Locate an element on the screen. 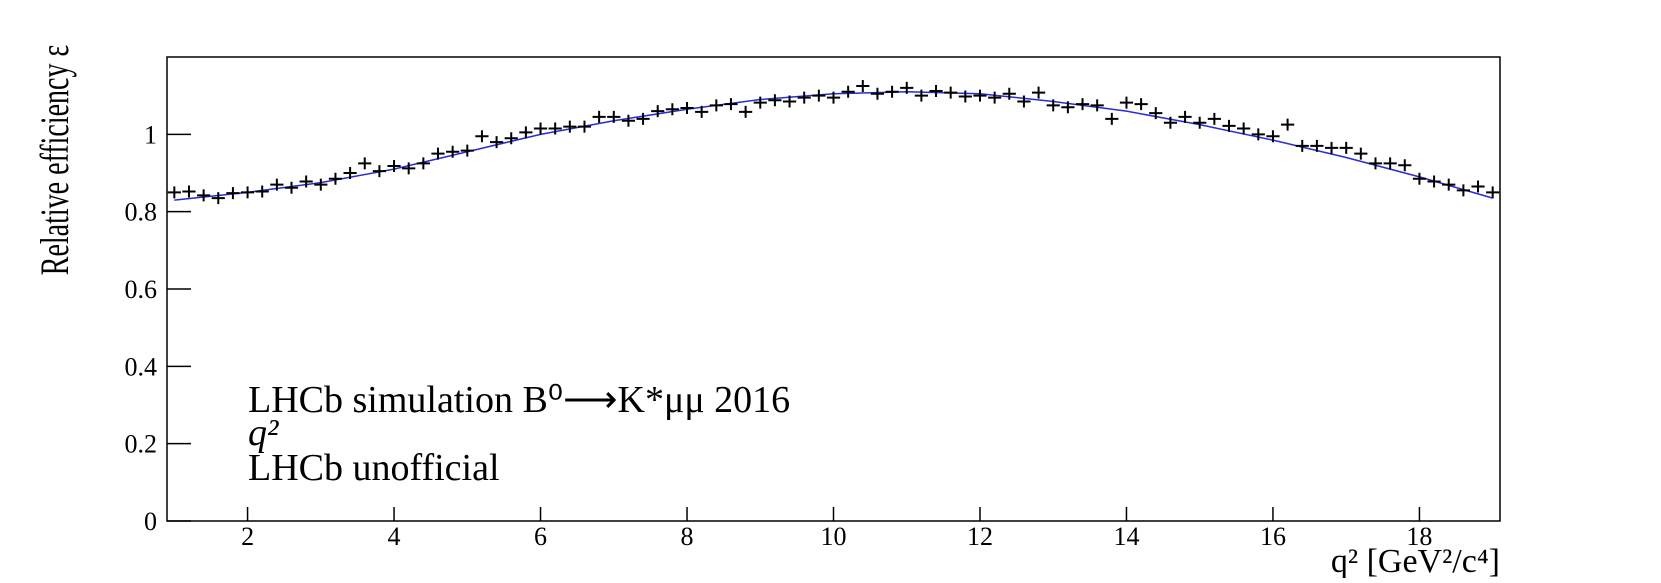 This screenshot has height=583, width=1661. annotation: q² is located at coordinates (263, 433).